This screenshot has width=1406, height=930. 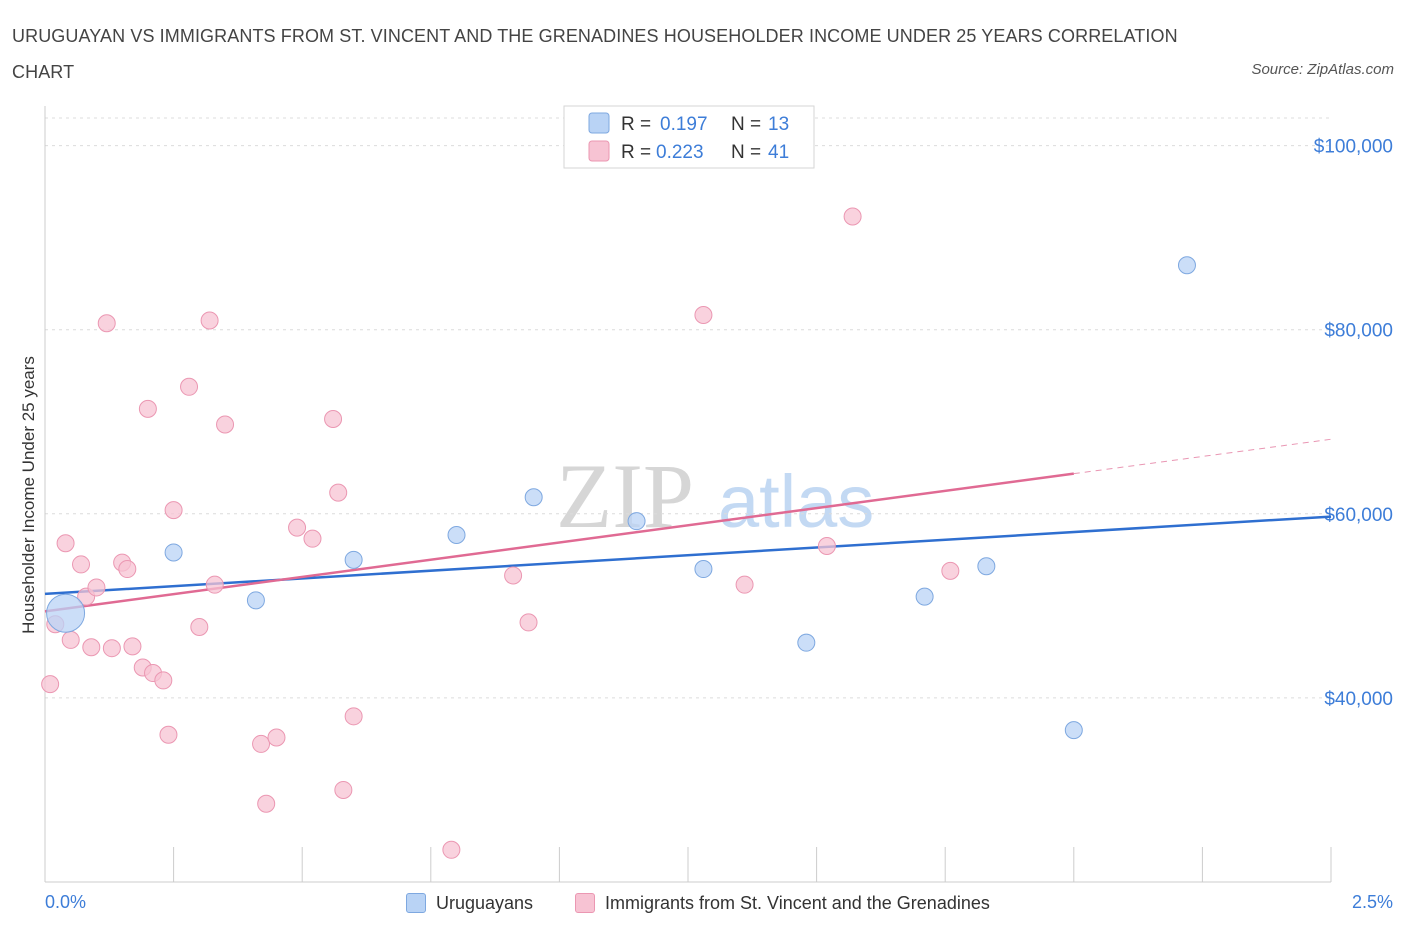 What do you see at coordinates (1358, 331) in the screenshot?
I see `y-tick-label: $80,000` at bounding box center [1358, 331].